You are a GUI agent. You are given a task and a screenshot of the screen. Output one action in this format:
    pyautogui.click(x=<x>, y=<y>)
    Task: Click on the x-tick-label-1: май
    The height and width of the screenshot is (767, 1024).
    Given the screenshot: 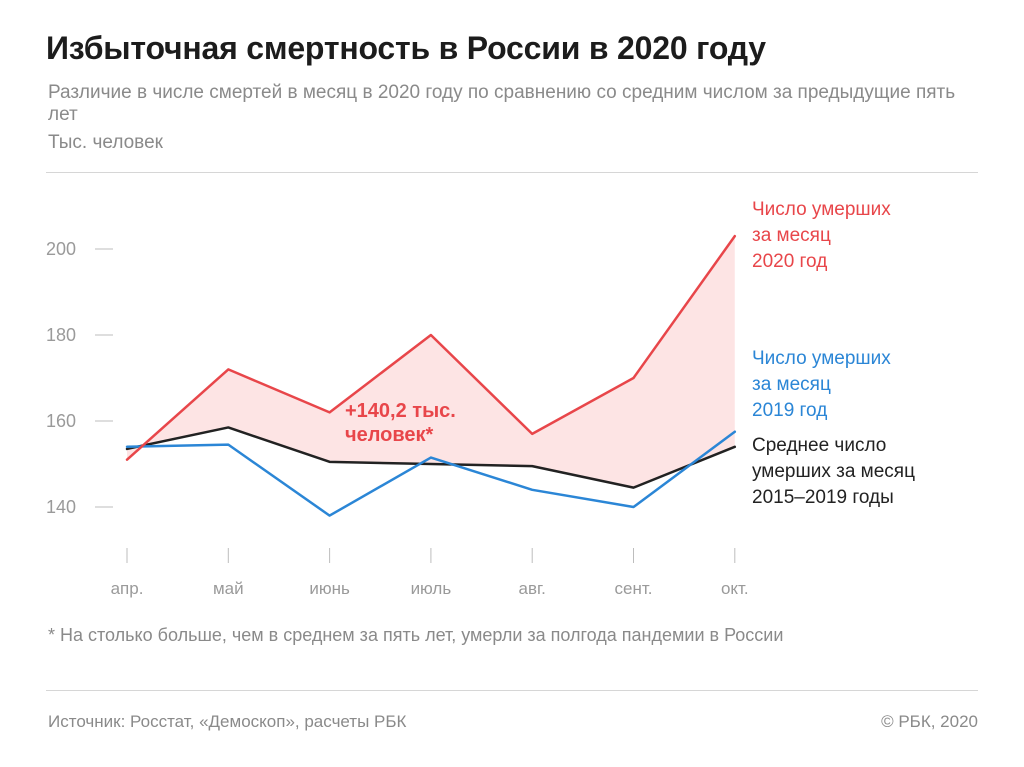 What is the action you would take?
    pyautogui.click(x=228, y=588)
    